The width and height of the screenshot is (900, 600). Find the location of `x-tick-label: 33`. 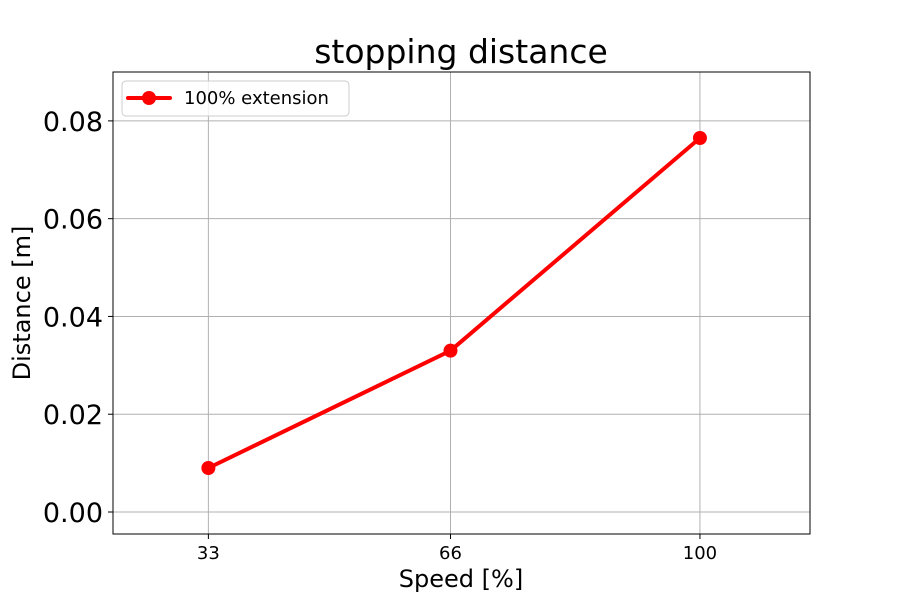

x-tick-label: 33 is located at coordinates (208, 553).